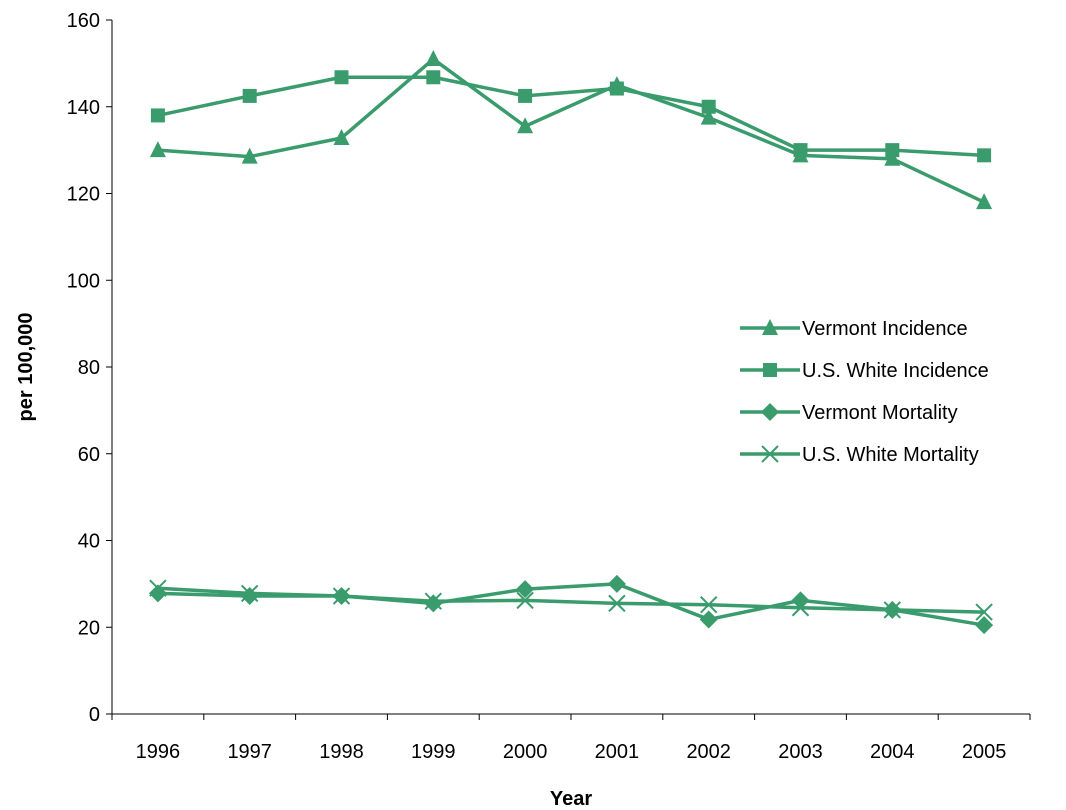  Describe the element at coordinates (249, 752) in the screenshot. I see `x-tick-label: 1997` at that location.